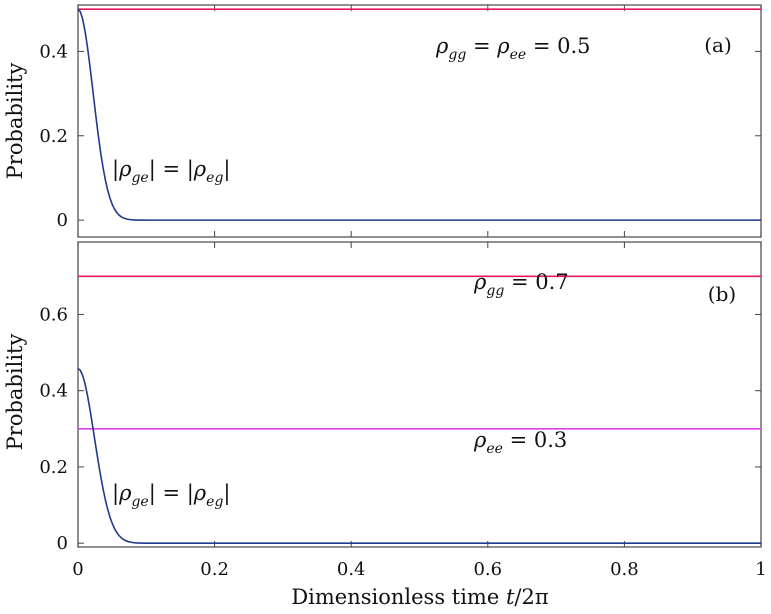 The image size is (771, 614). What do you see at coordinates (722, 294) in the screenshot?
I see `panel-b-label: (b)` at bounding box center [722, 294].